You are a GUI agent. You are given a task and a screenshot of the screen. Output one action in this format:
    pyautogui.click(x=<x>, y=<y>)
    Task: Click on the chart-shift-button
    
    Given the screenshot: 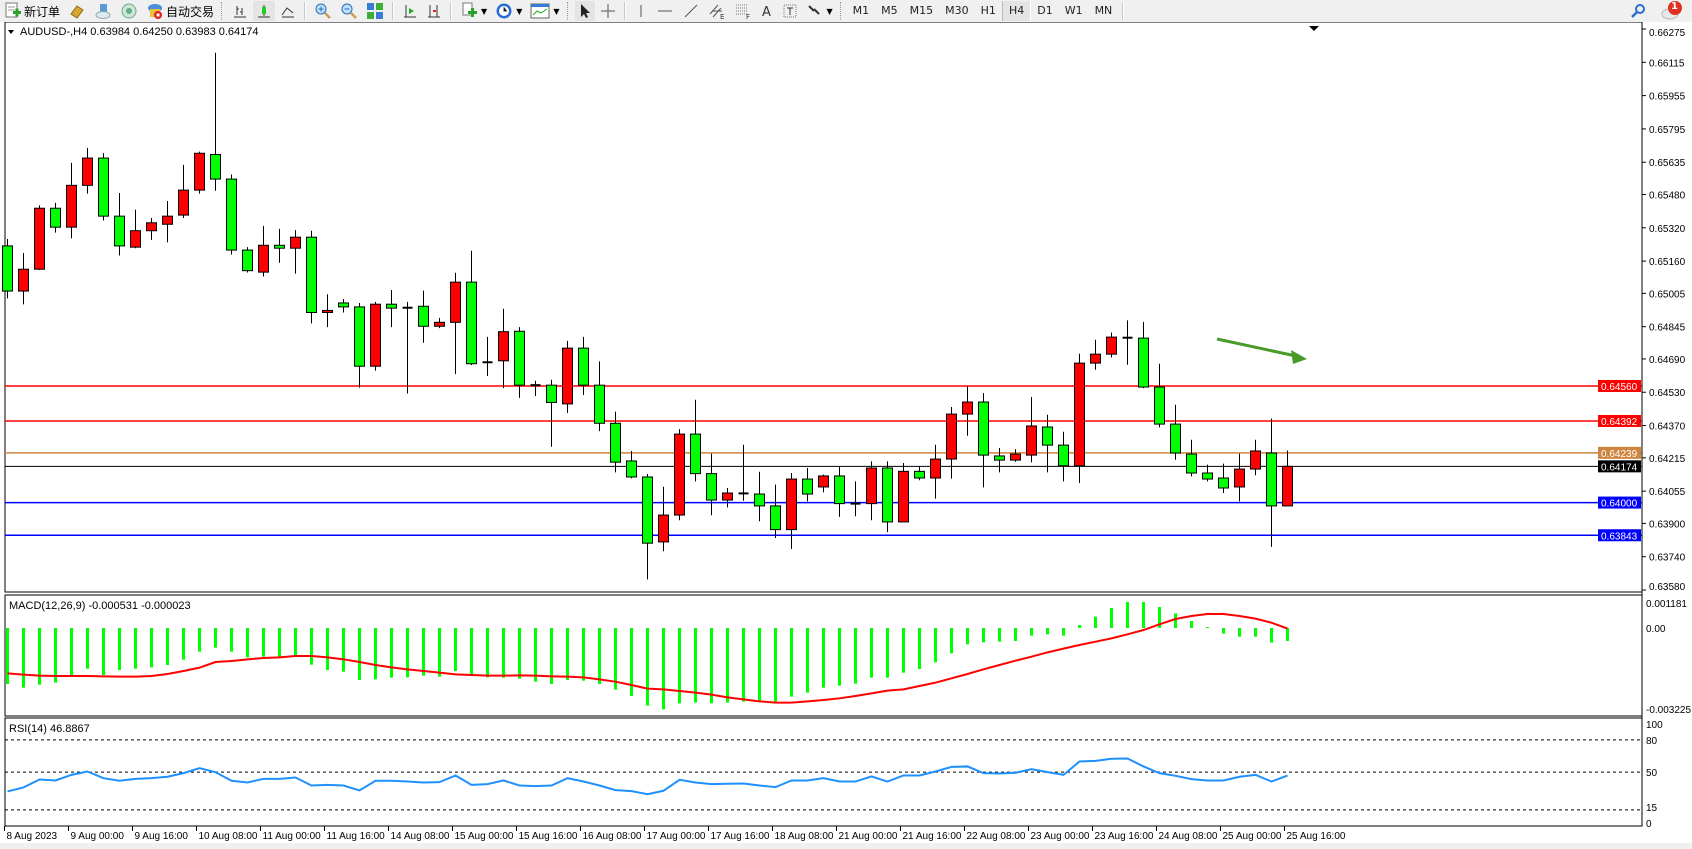 What is the action you would take?
    pyautogui.click(x=434, y=11)
    